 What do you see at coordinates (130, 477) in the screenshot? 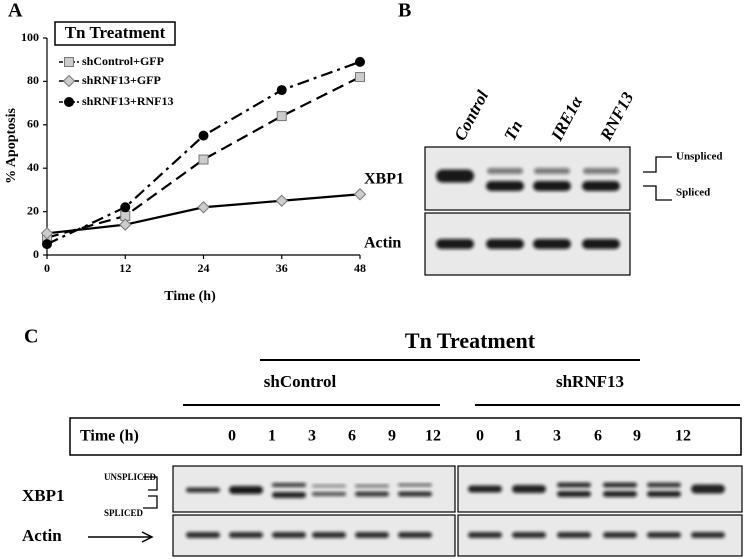
I see `band-label: UNSPLICED` at bounding box center [130, 477].